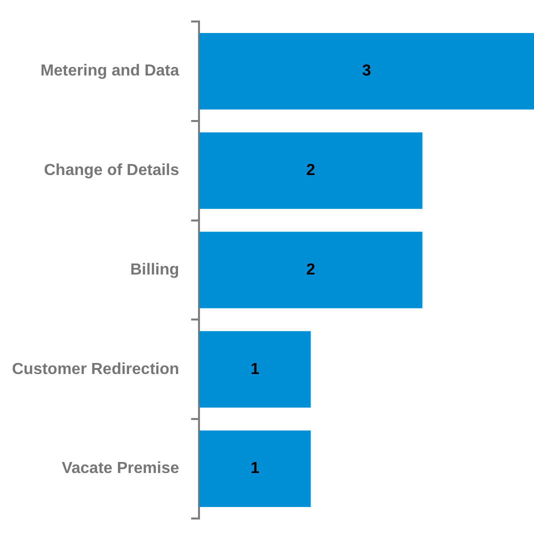  I want to click on y-tick-label: Metering and Data, so click(110, 71).